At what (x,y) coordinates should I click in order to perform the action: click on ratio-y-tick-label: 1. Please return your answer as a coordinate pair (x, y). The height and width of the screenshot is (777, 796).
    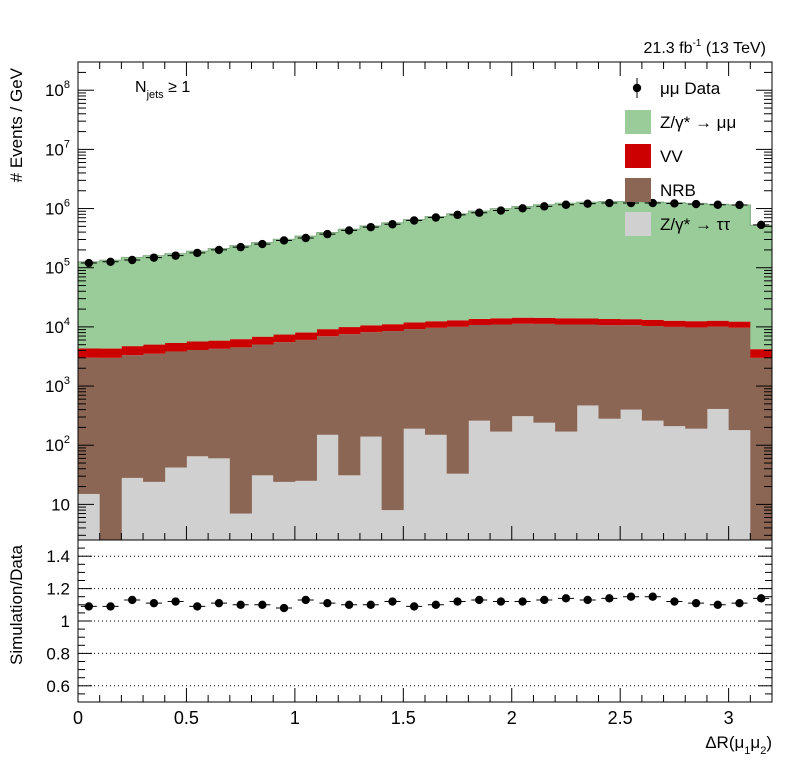
    Looking at the image, I should click on (65, 621).